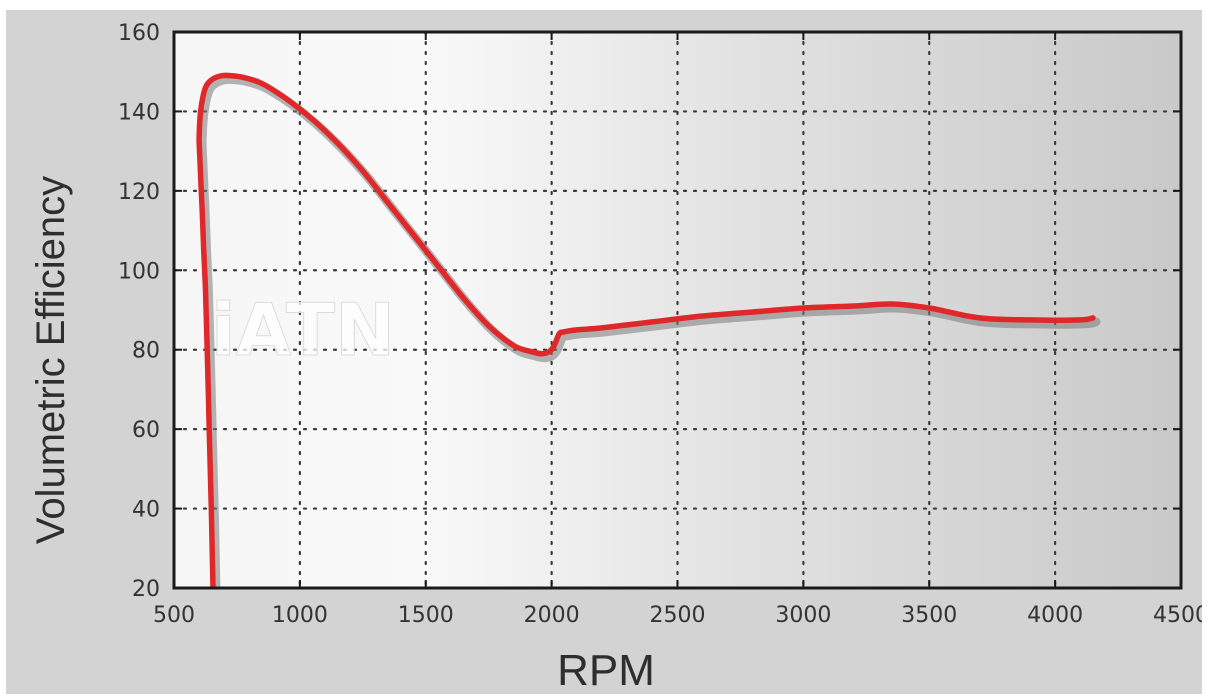 Image resolution: width=1219 pixels, height=696 pixels. I want to click on y-tick-label: 80, so click(146, 351).